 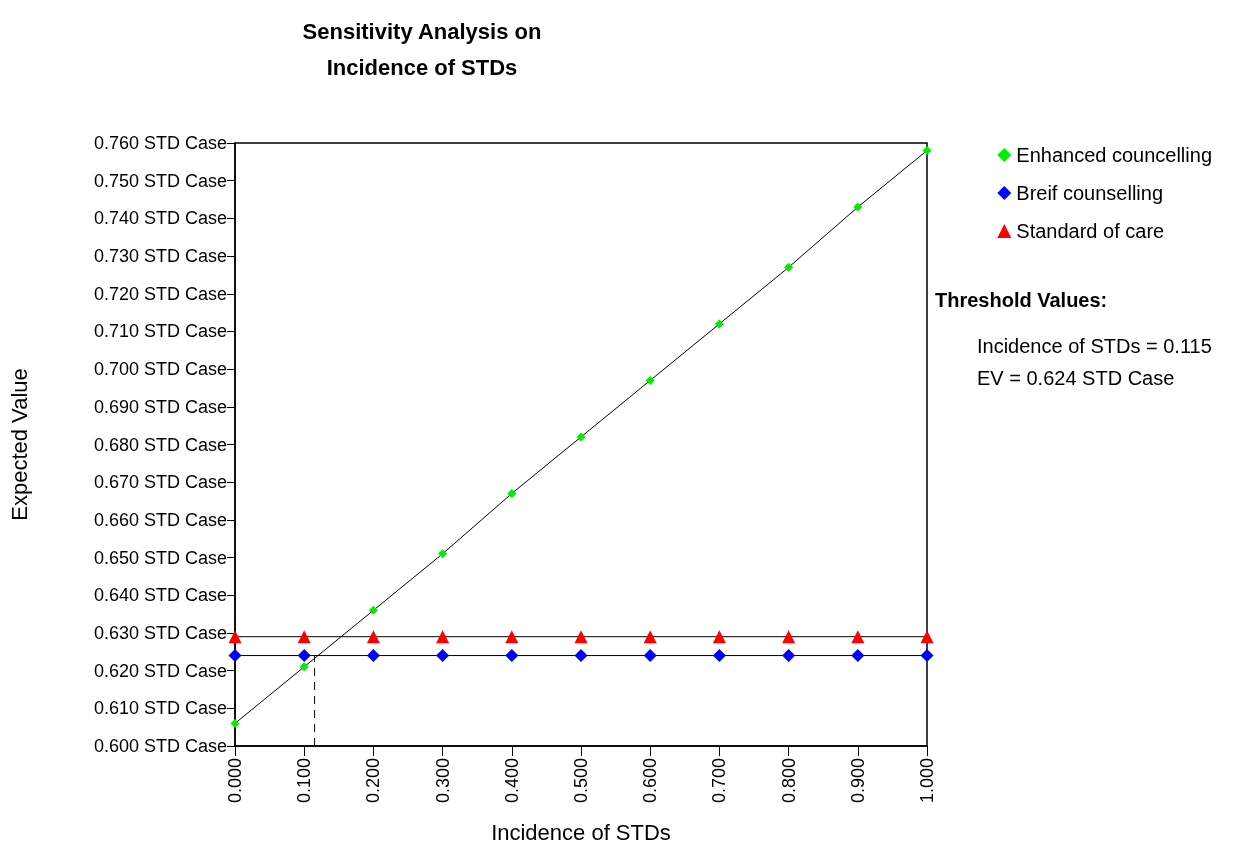 I want to click on y-tick-label: 0.730 STD Case, so click(x=160, y=256).